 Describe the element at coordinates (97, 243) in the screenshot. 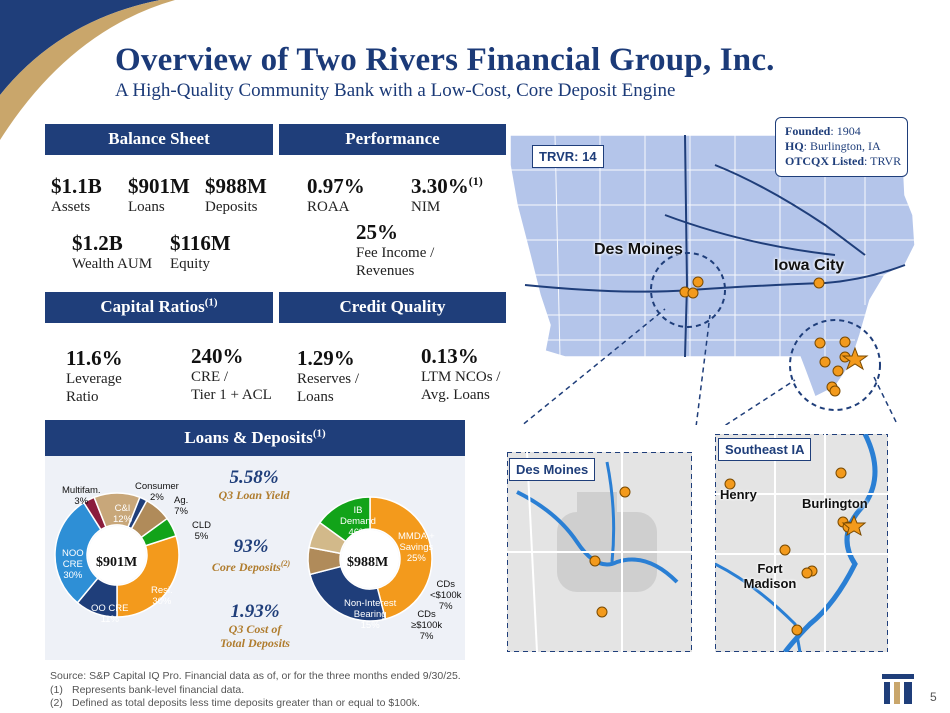

I see `metric-value: $1.2B` at that location.